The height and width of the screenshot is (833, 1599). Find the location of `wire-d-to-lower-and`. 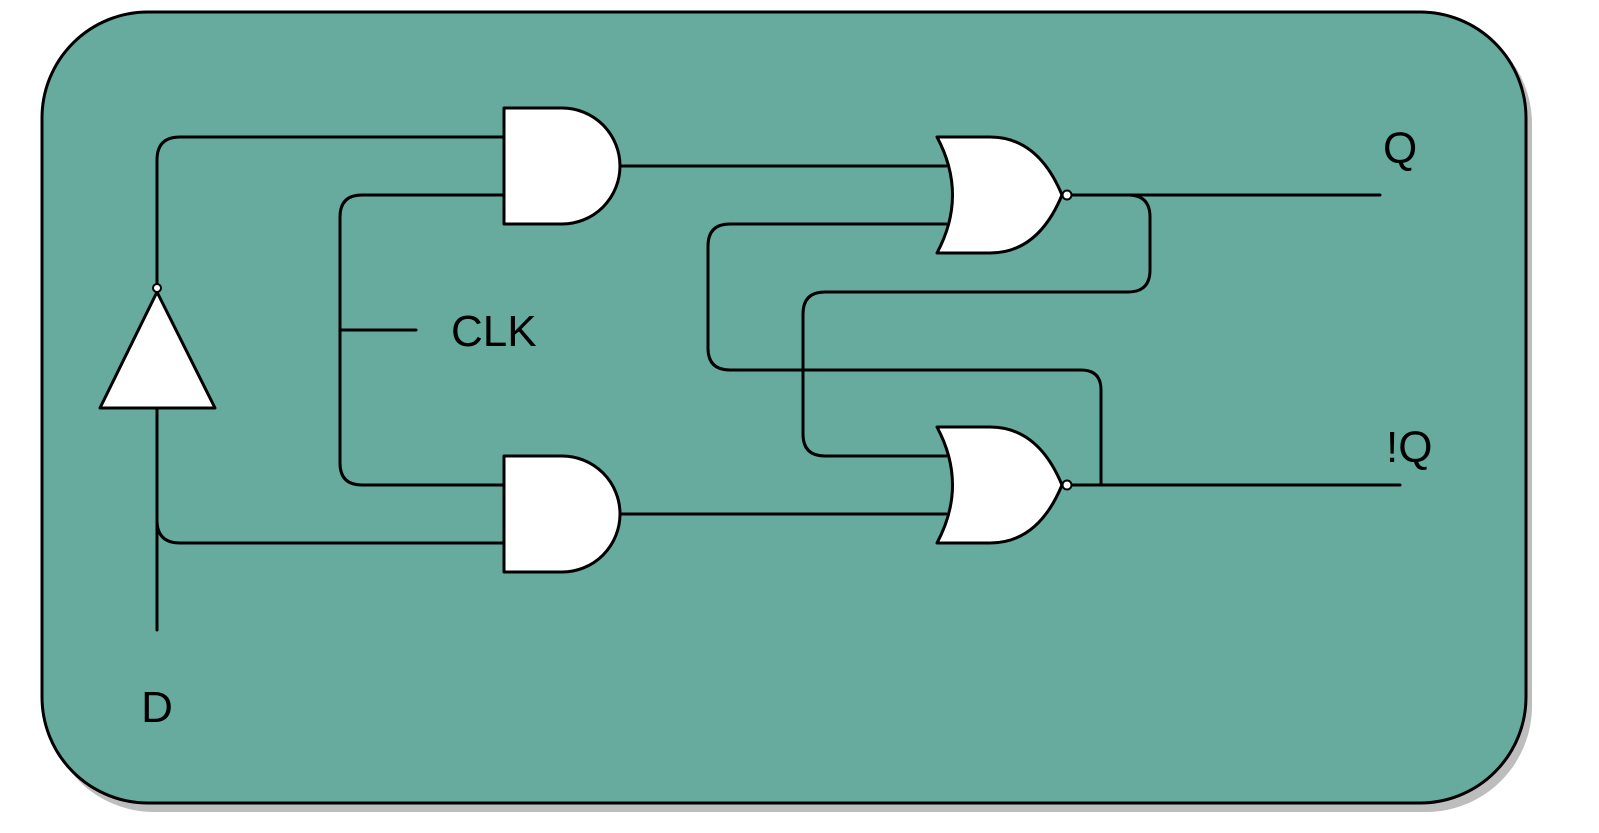

wire-d-to-lower-and is located at coordinates (330, 531).